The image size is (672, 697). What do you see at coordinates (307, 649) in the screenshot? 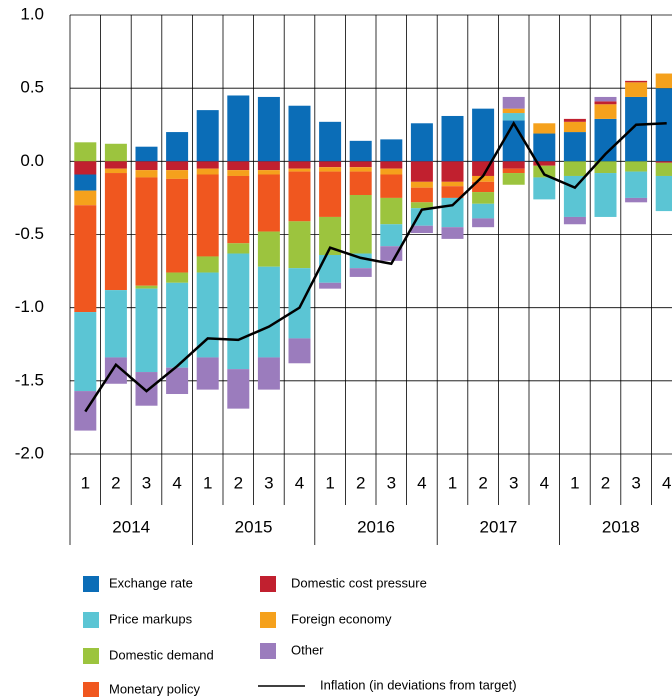
I see `legend-label: Other` at bounding box center [307, 649].